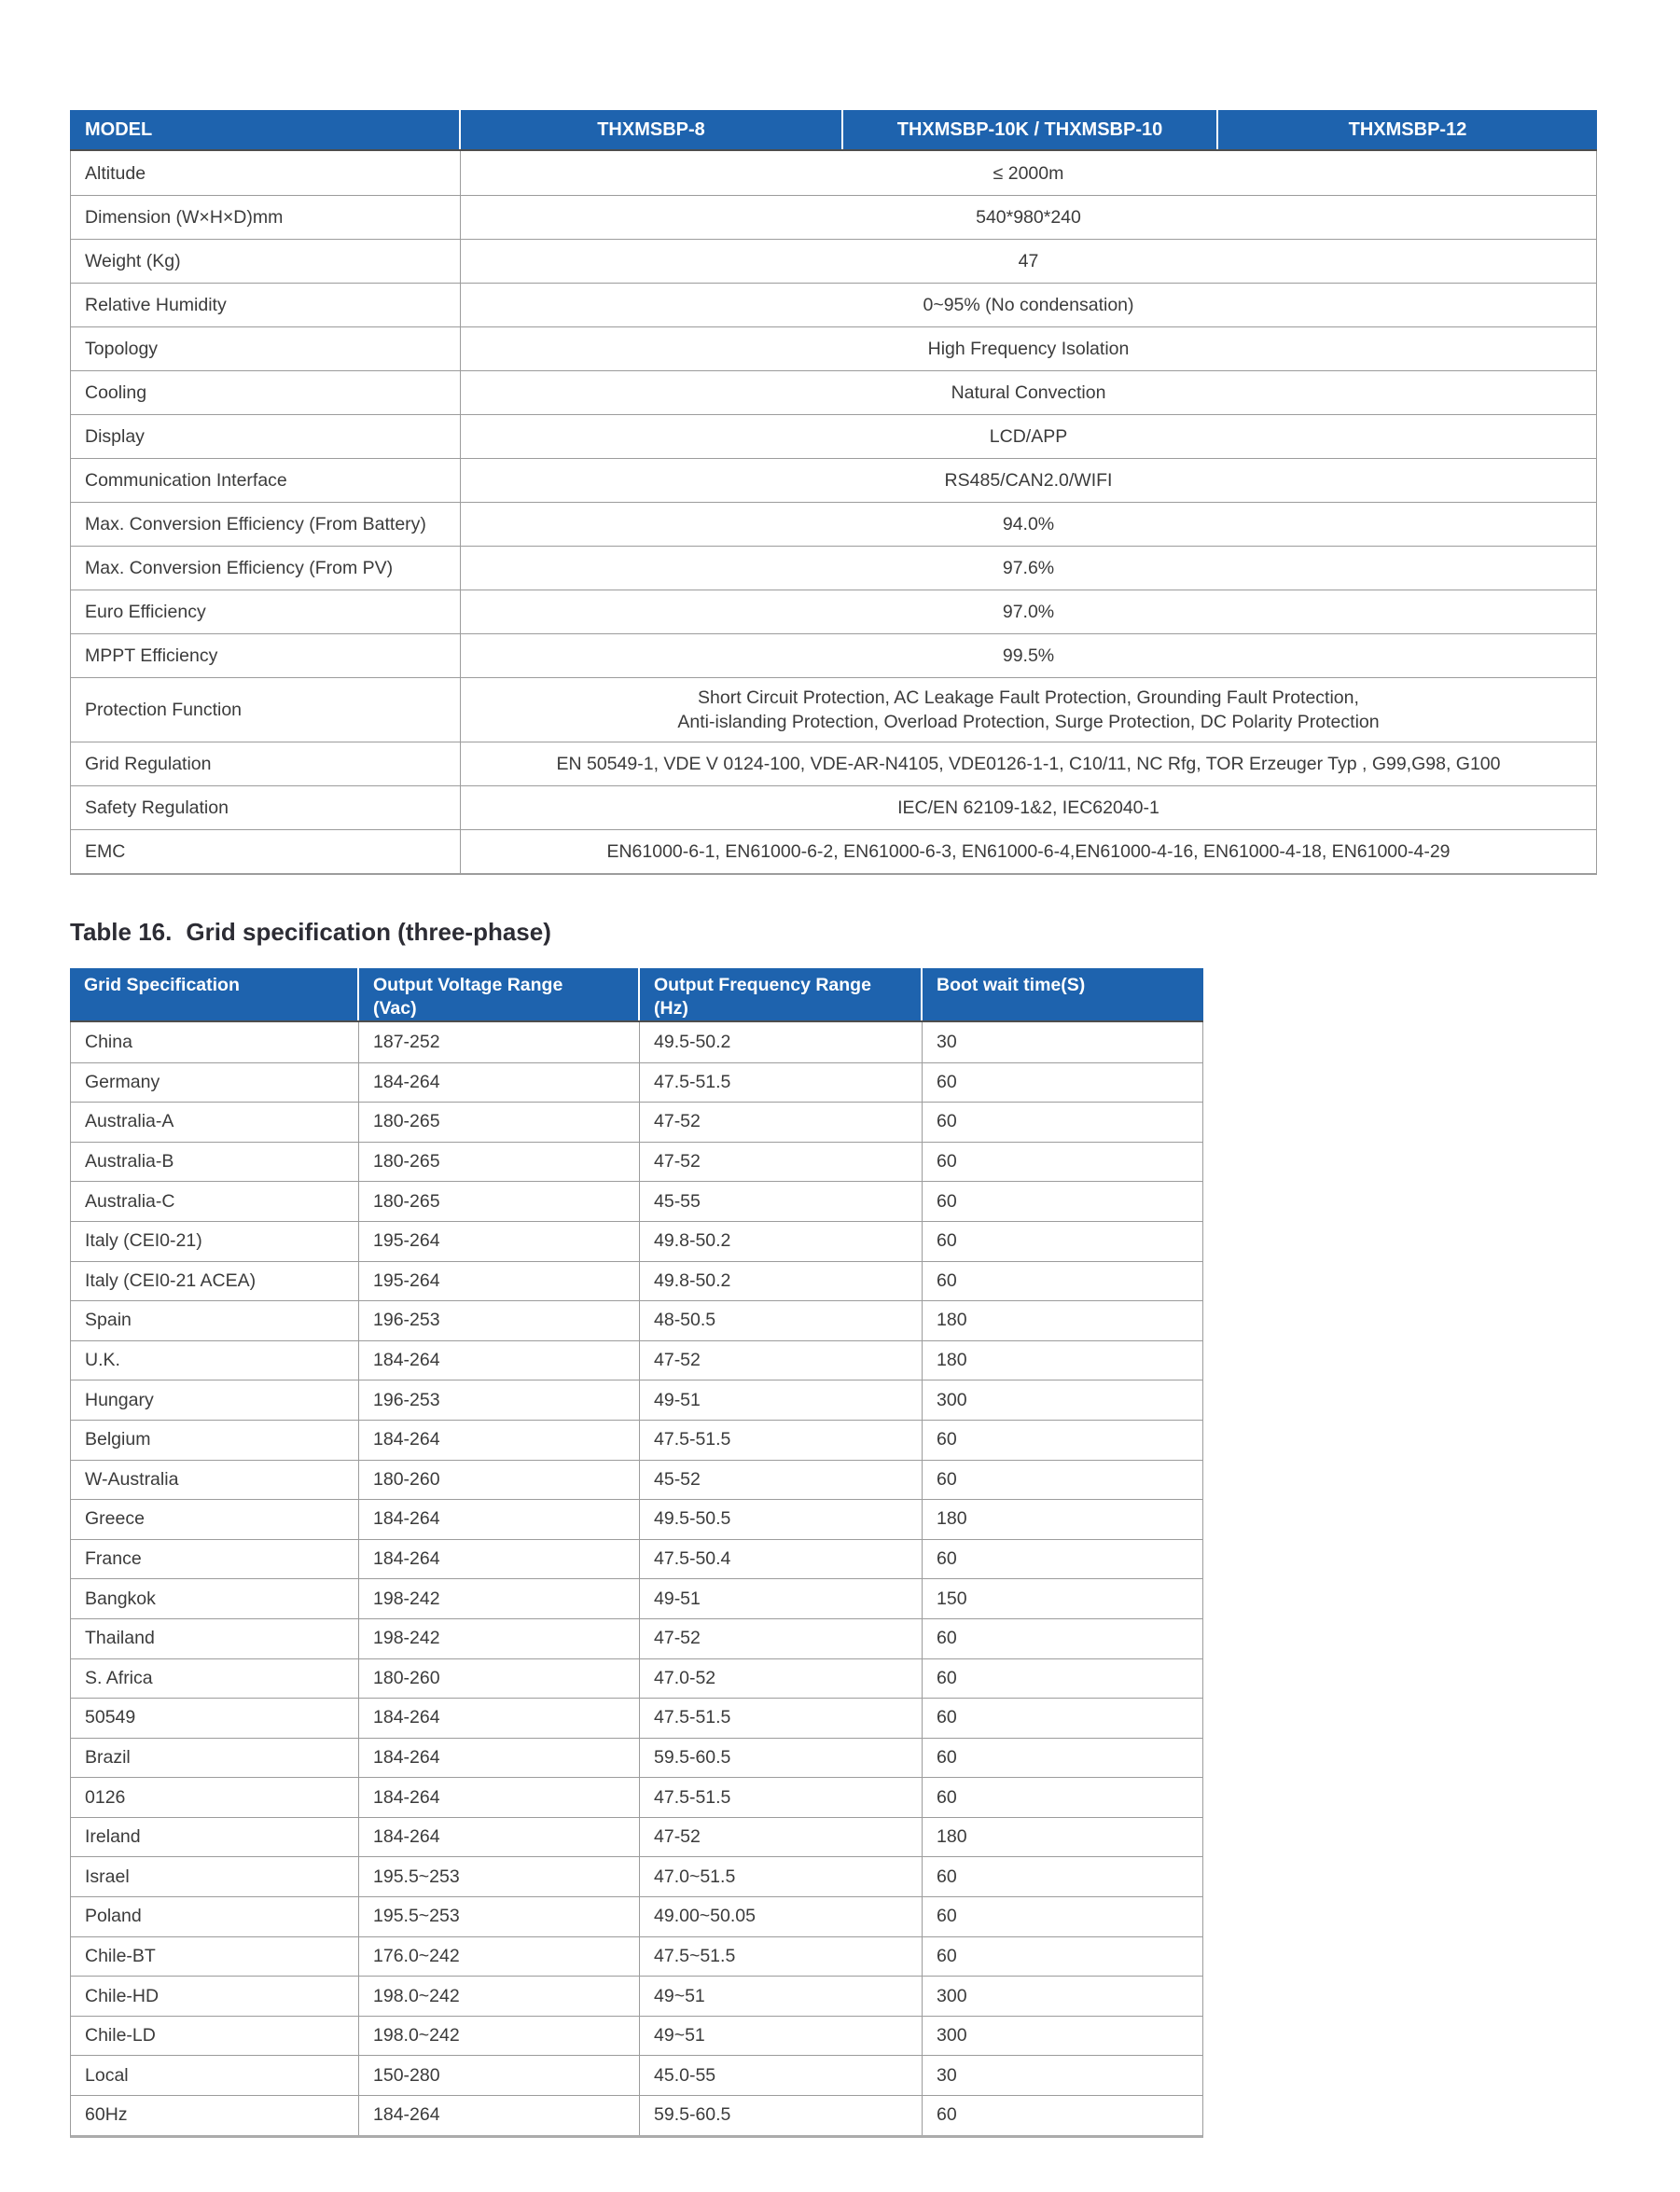 The image size is (1680, 2192). I want to click on spec-row-label: Max. Conversion Efficiency (From PV), so click(266, 568).